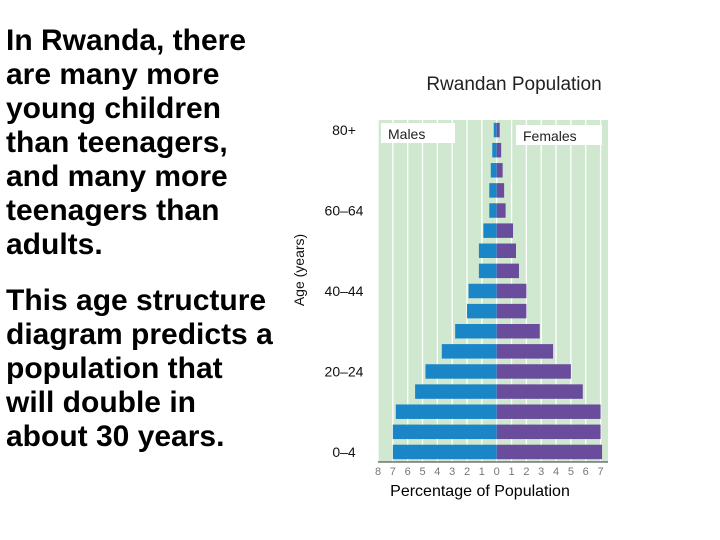 The width and height of the screenshot is (720, 540). I want to click on bar-females-0–4, so click(549, 452).